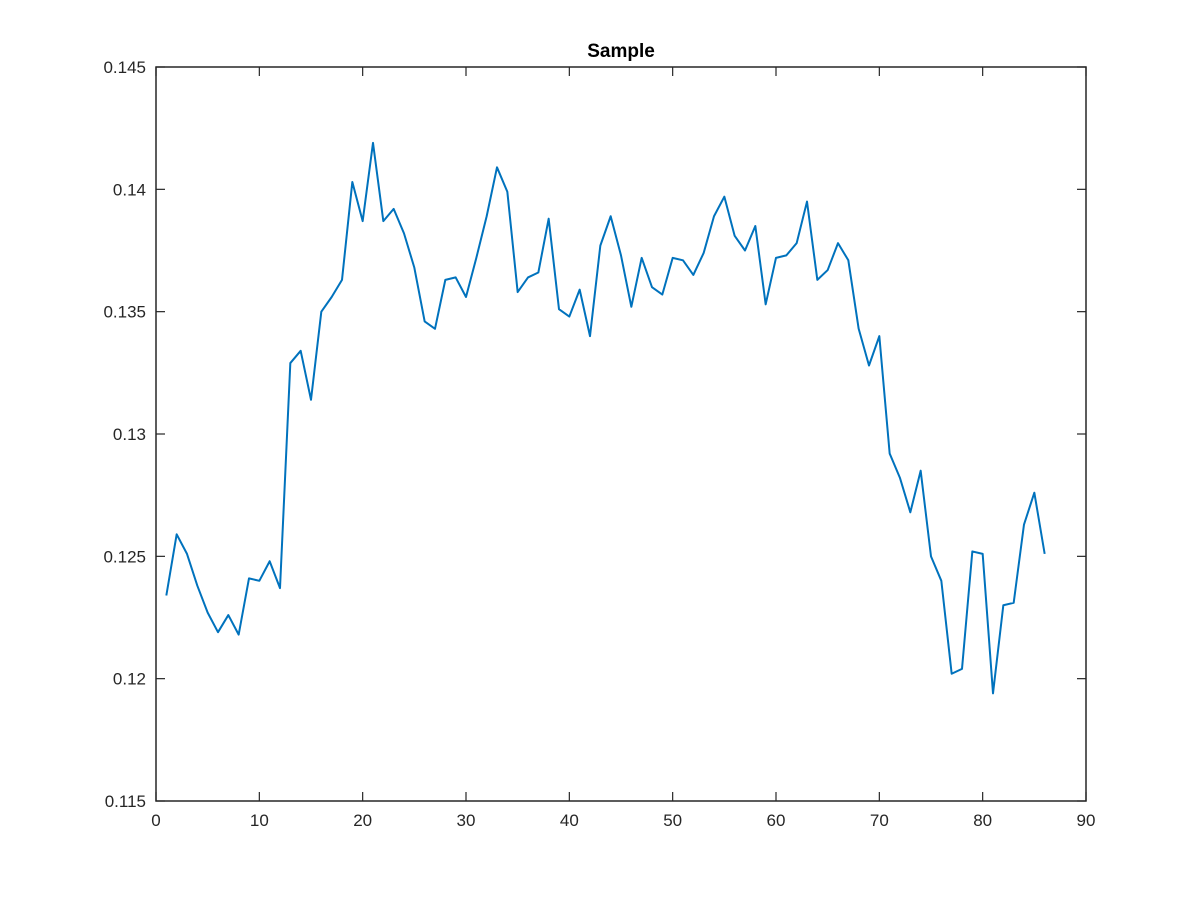 Image resolution: width=1200 pixels, height=900 pixels. Describe the element at coordinates (621, 51) in the screenshot. I see `chart-title: Sample` at that location.